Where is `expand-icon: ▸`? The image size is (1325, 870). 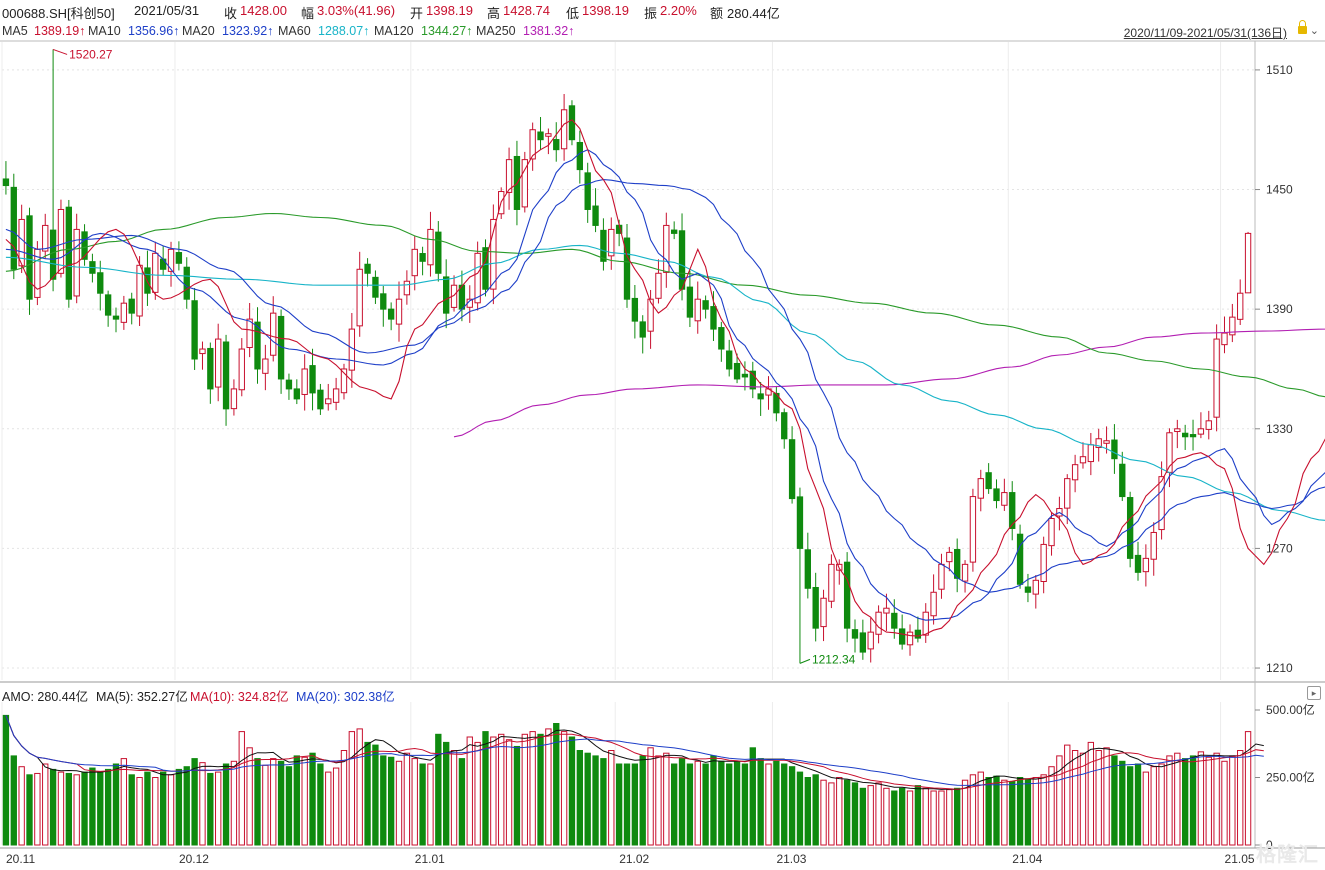
expand-icon: ▸ is located at coordinates (1314, 693).